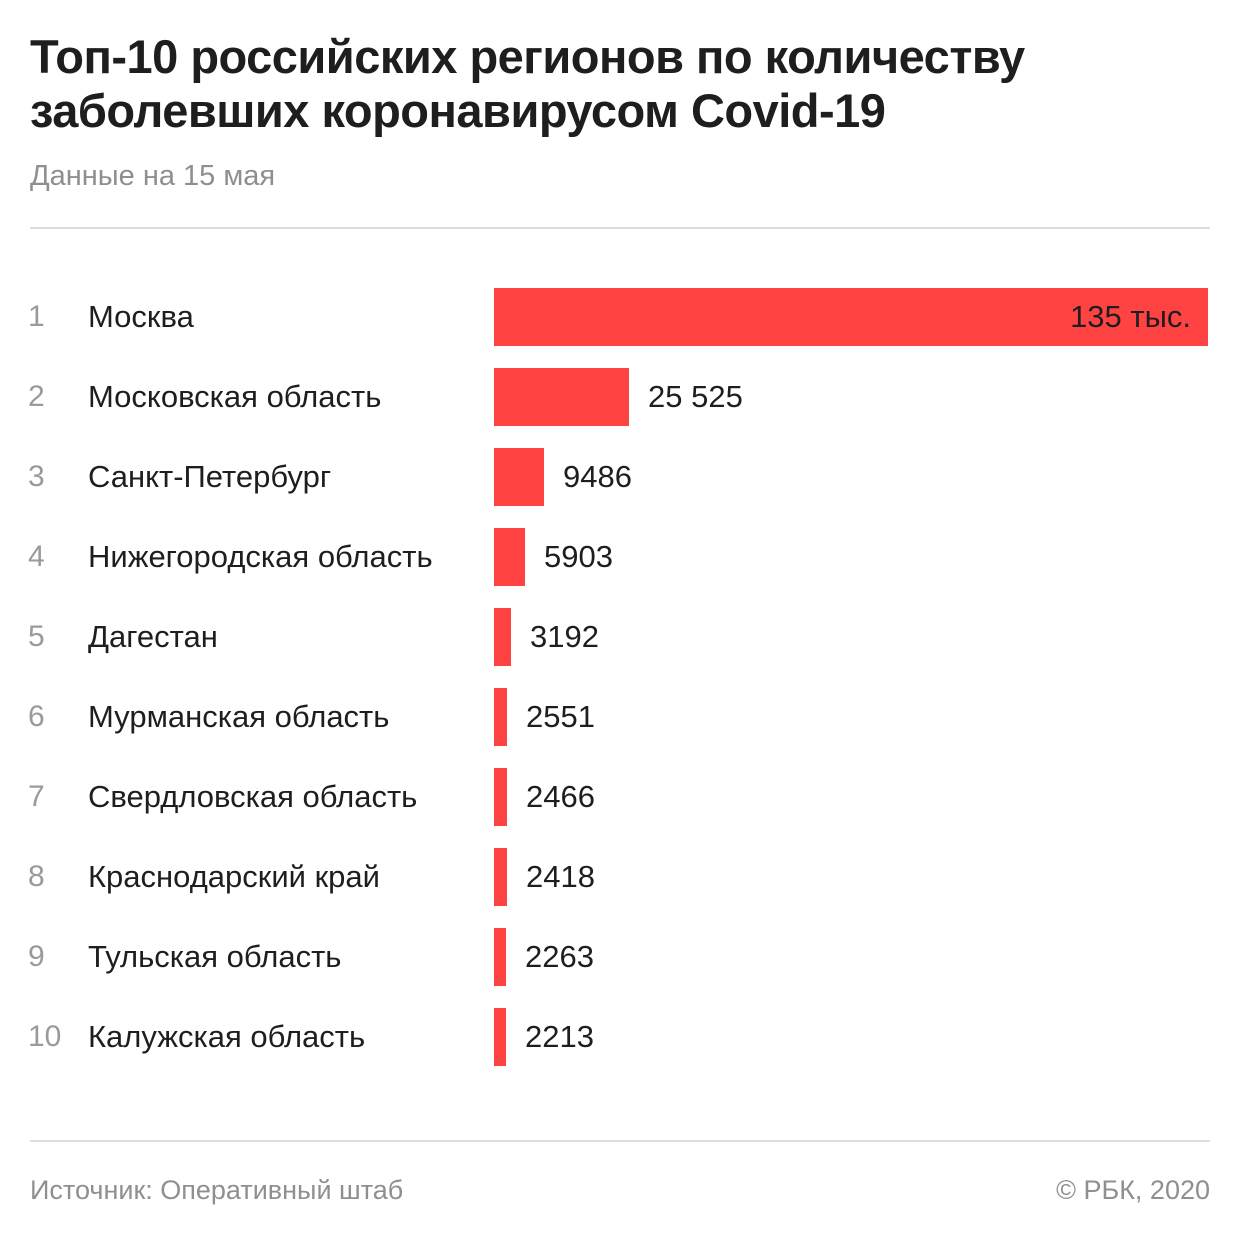 The image size is (1240, 1240). I want to click on rank-label: 9, so click(36, 956).